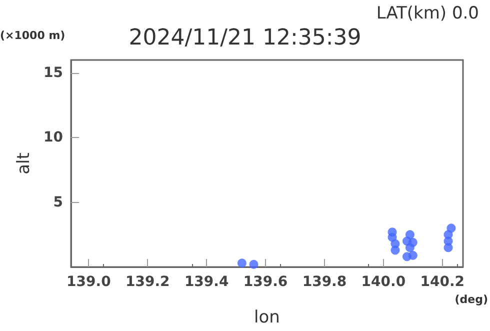 This screenshot has width=490, height=331. What do you see at coordinates (267, 318) in the screenshot?
I see `x-axis-title: lon` at bounding box center [267, 318].